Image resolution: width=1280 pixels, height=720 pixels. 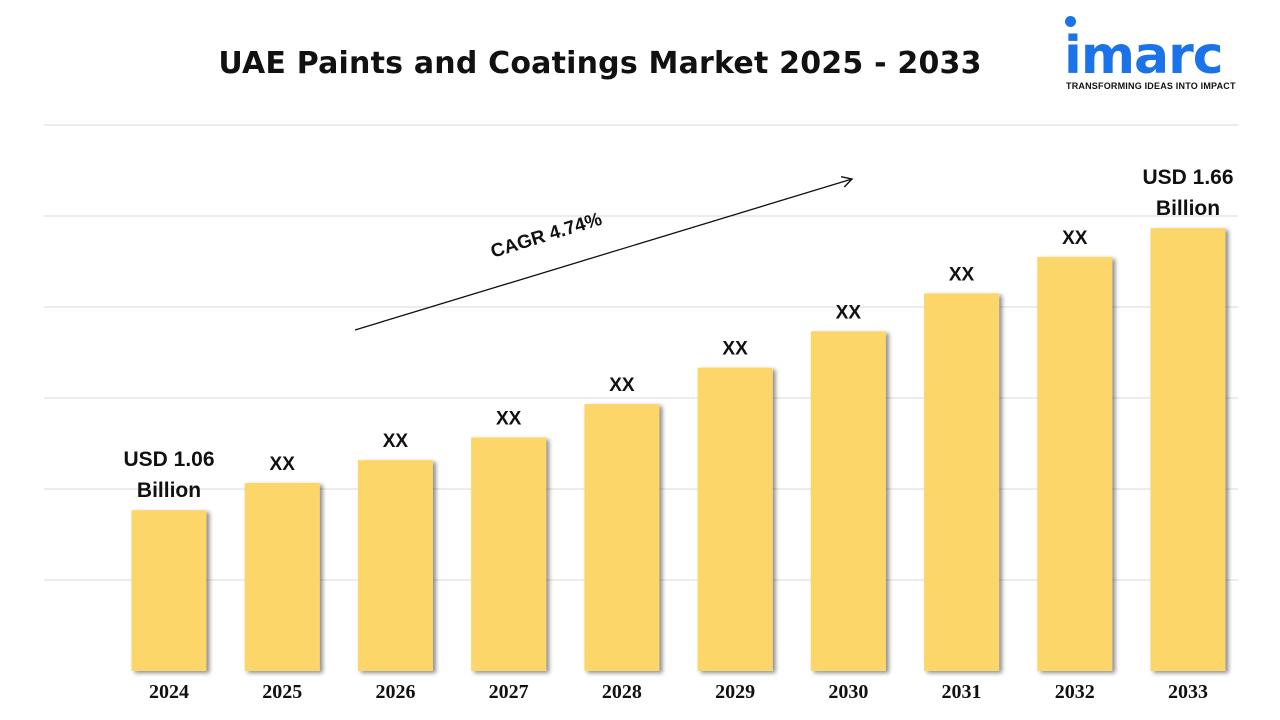 I want to click on value-label-2033: Billion, so click(x=1188, y=208).